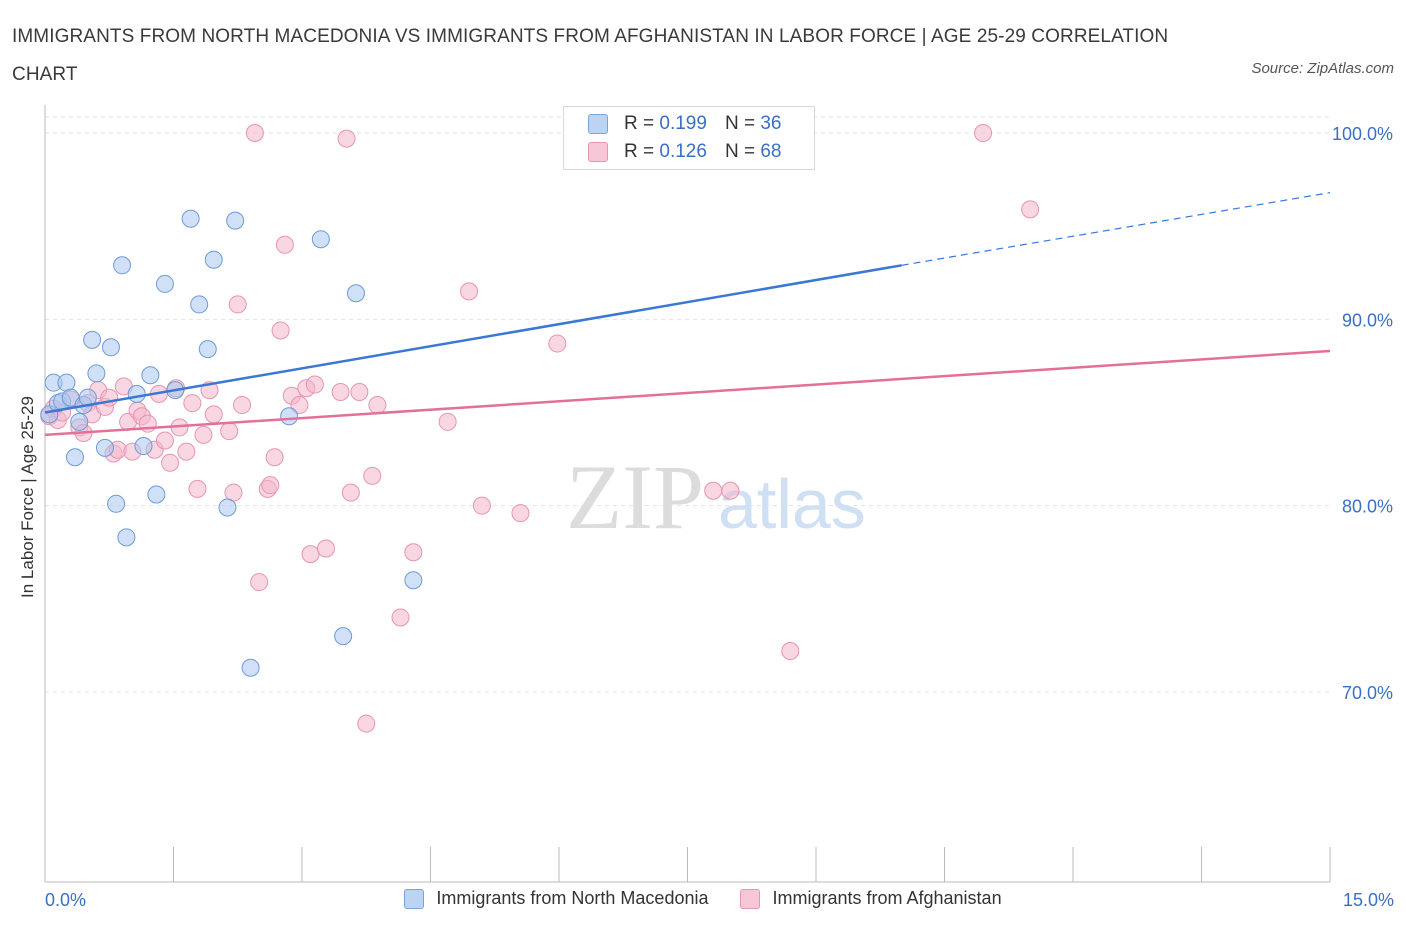 The width and height of the screenshot is (1406, 930). Describe the element at coordinates (1367, 507) in the screenshot. I see `y-tick-label: 80.0%` at that location.